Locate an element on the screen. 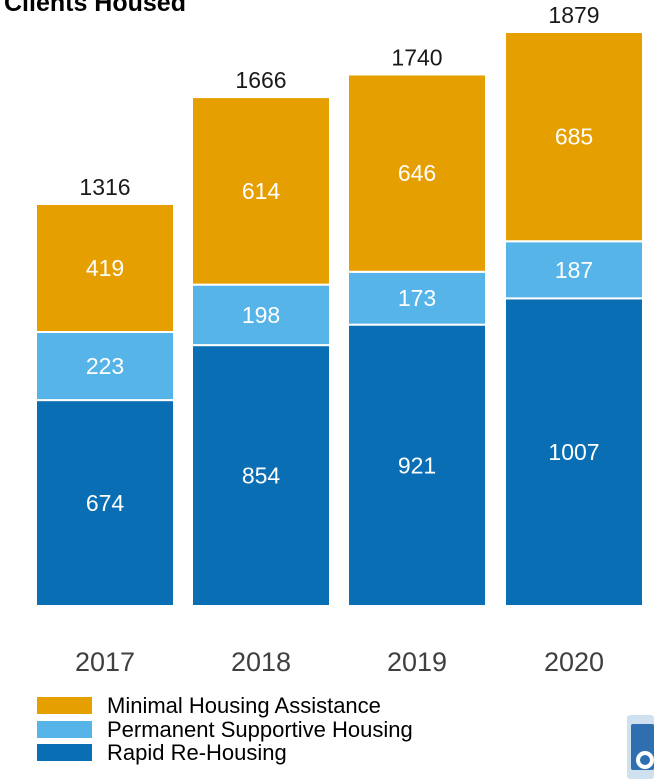 The image size is (654, 779). legend-swatch-permanent-supportive-housing is located at coordinates (64, 729).